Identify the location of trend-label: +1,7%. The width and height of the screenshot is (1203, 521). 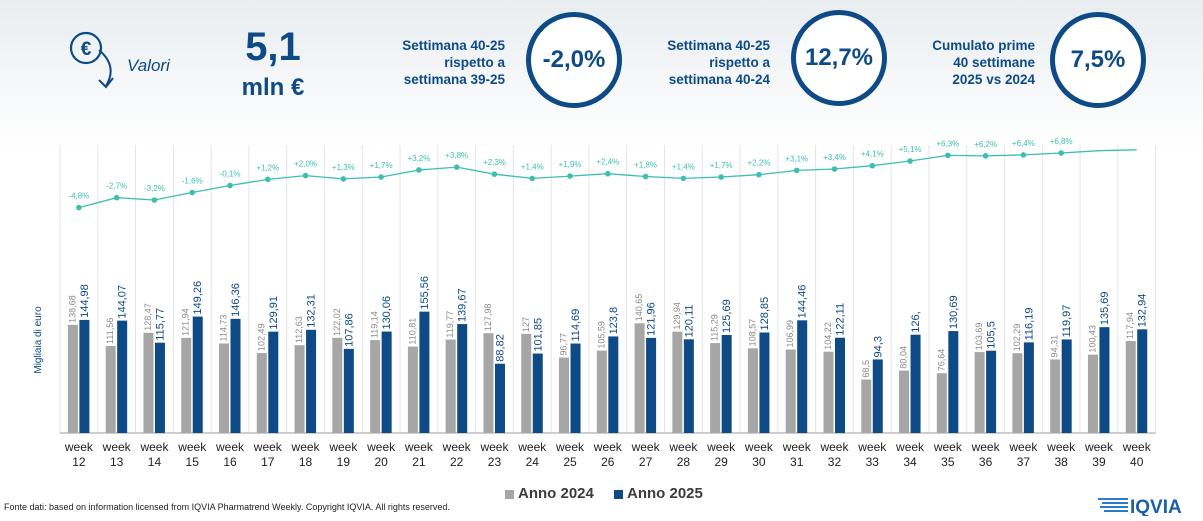
(381, 165).